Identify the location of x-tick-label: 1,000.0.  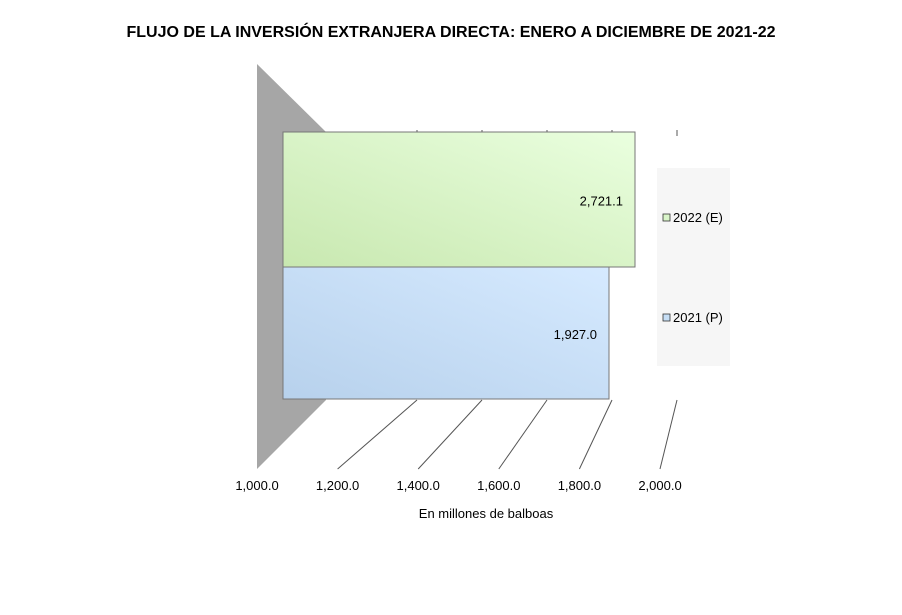
(256, 485).